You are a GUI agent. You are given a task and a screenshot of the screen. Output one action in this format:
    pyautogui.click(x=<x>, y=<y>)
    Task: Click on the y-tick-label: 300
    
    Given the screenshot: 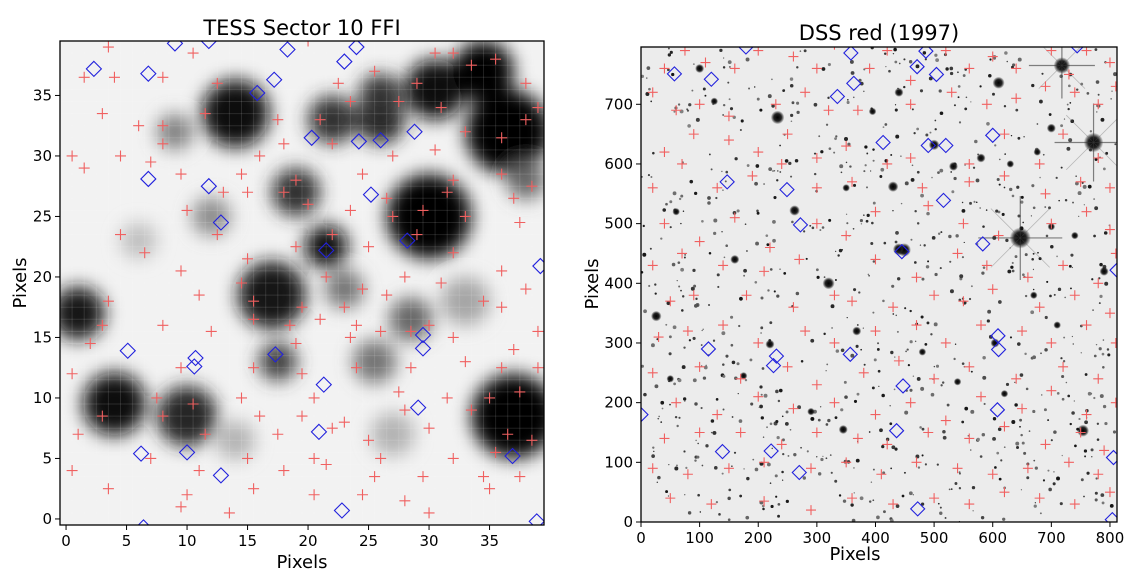 What is the action you would take?
    pyautogui.click(x=618, y=343)
    